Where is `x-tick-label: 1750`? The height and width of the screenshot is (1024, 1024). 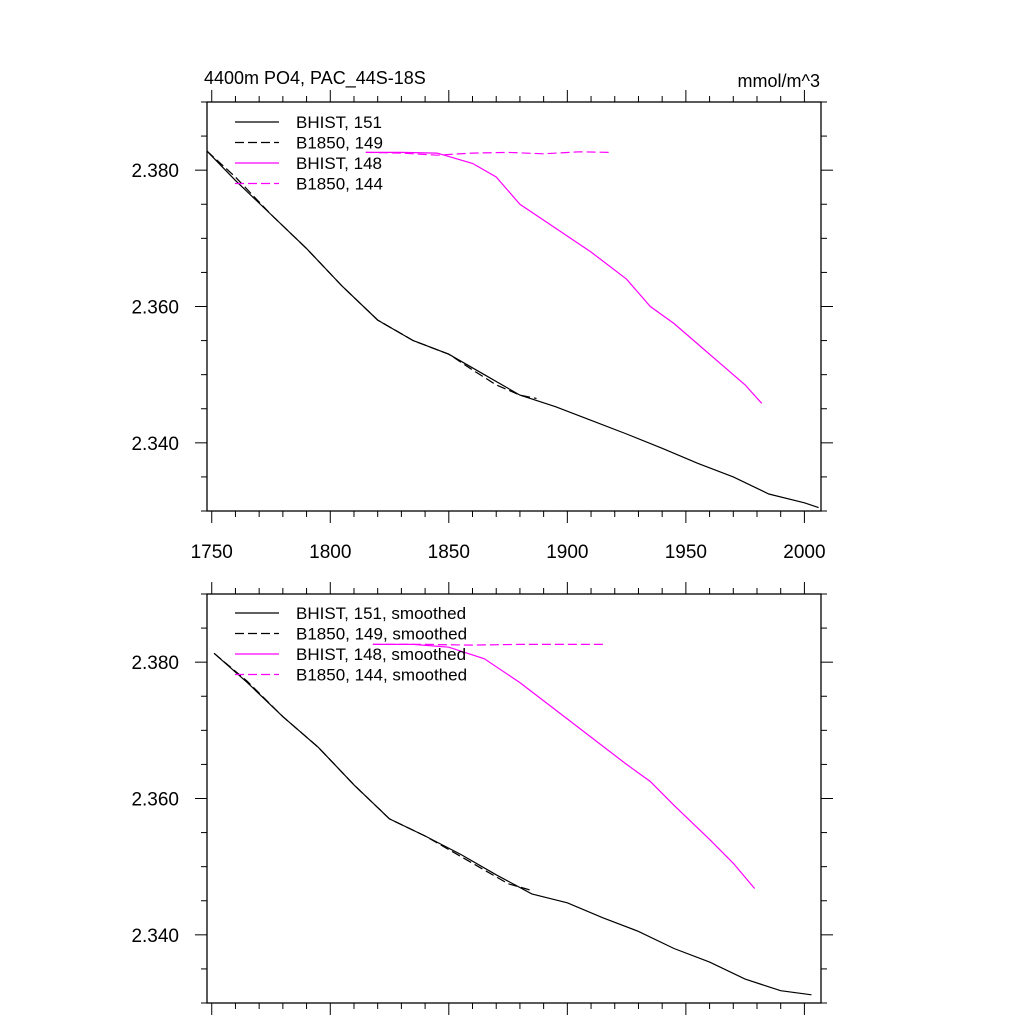
x-tick-label: 1750 is located at coordinates (212, 552).